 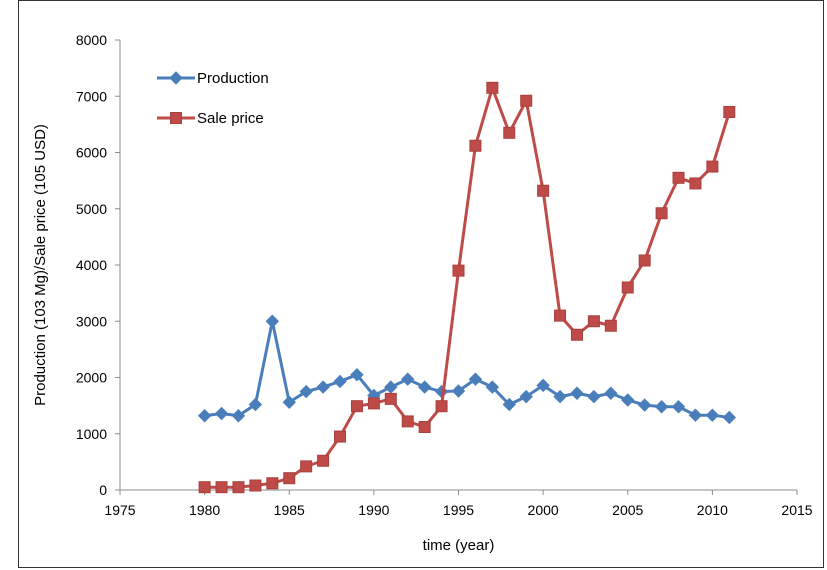 What do you see at coordinates (91, 209) in the screenshot?
I see `y-tick-label: 5000` at bounding box center [91, 209].